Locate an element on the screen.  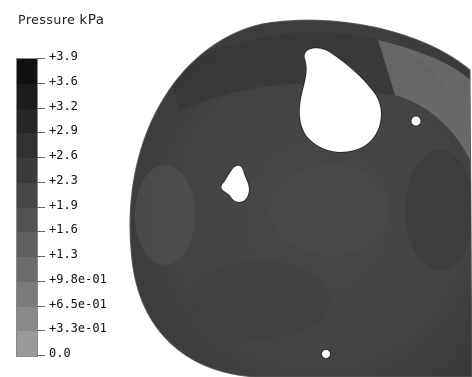
scale-label: +3.6 is located at coordinates (63, 80).